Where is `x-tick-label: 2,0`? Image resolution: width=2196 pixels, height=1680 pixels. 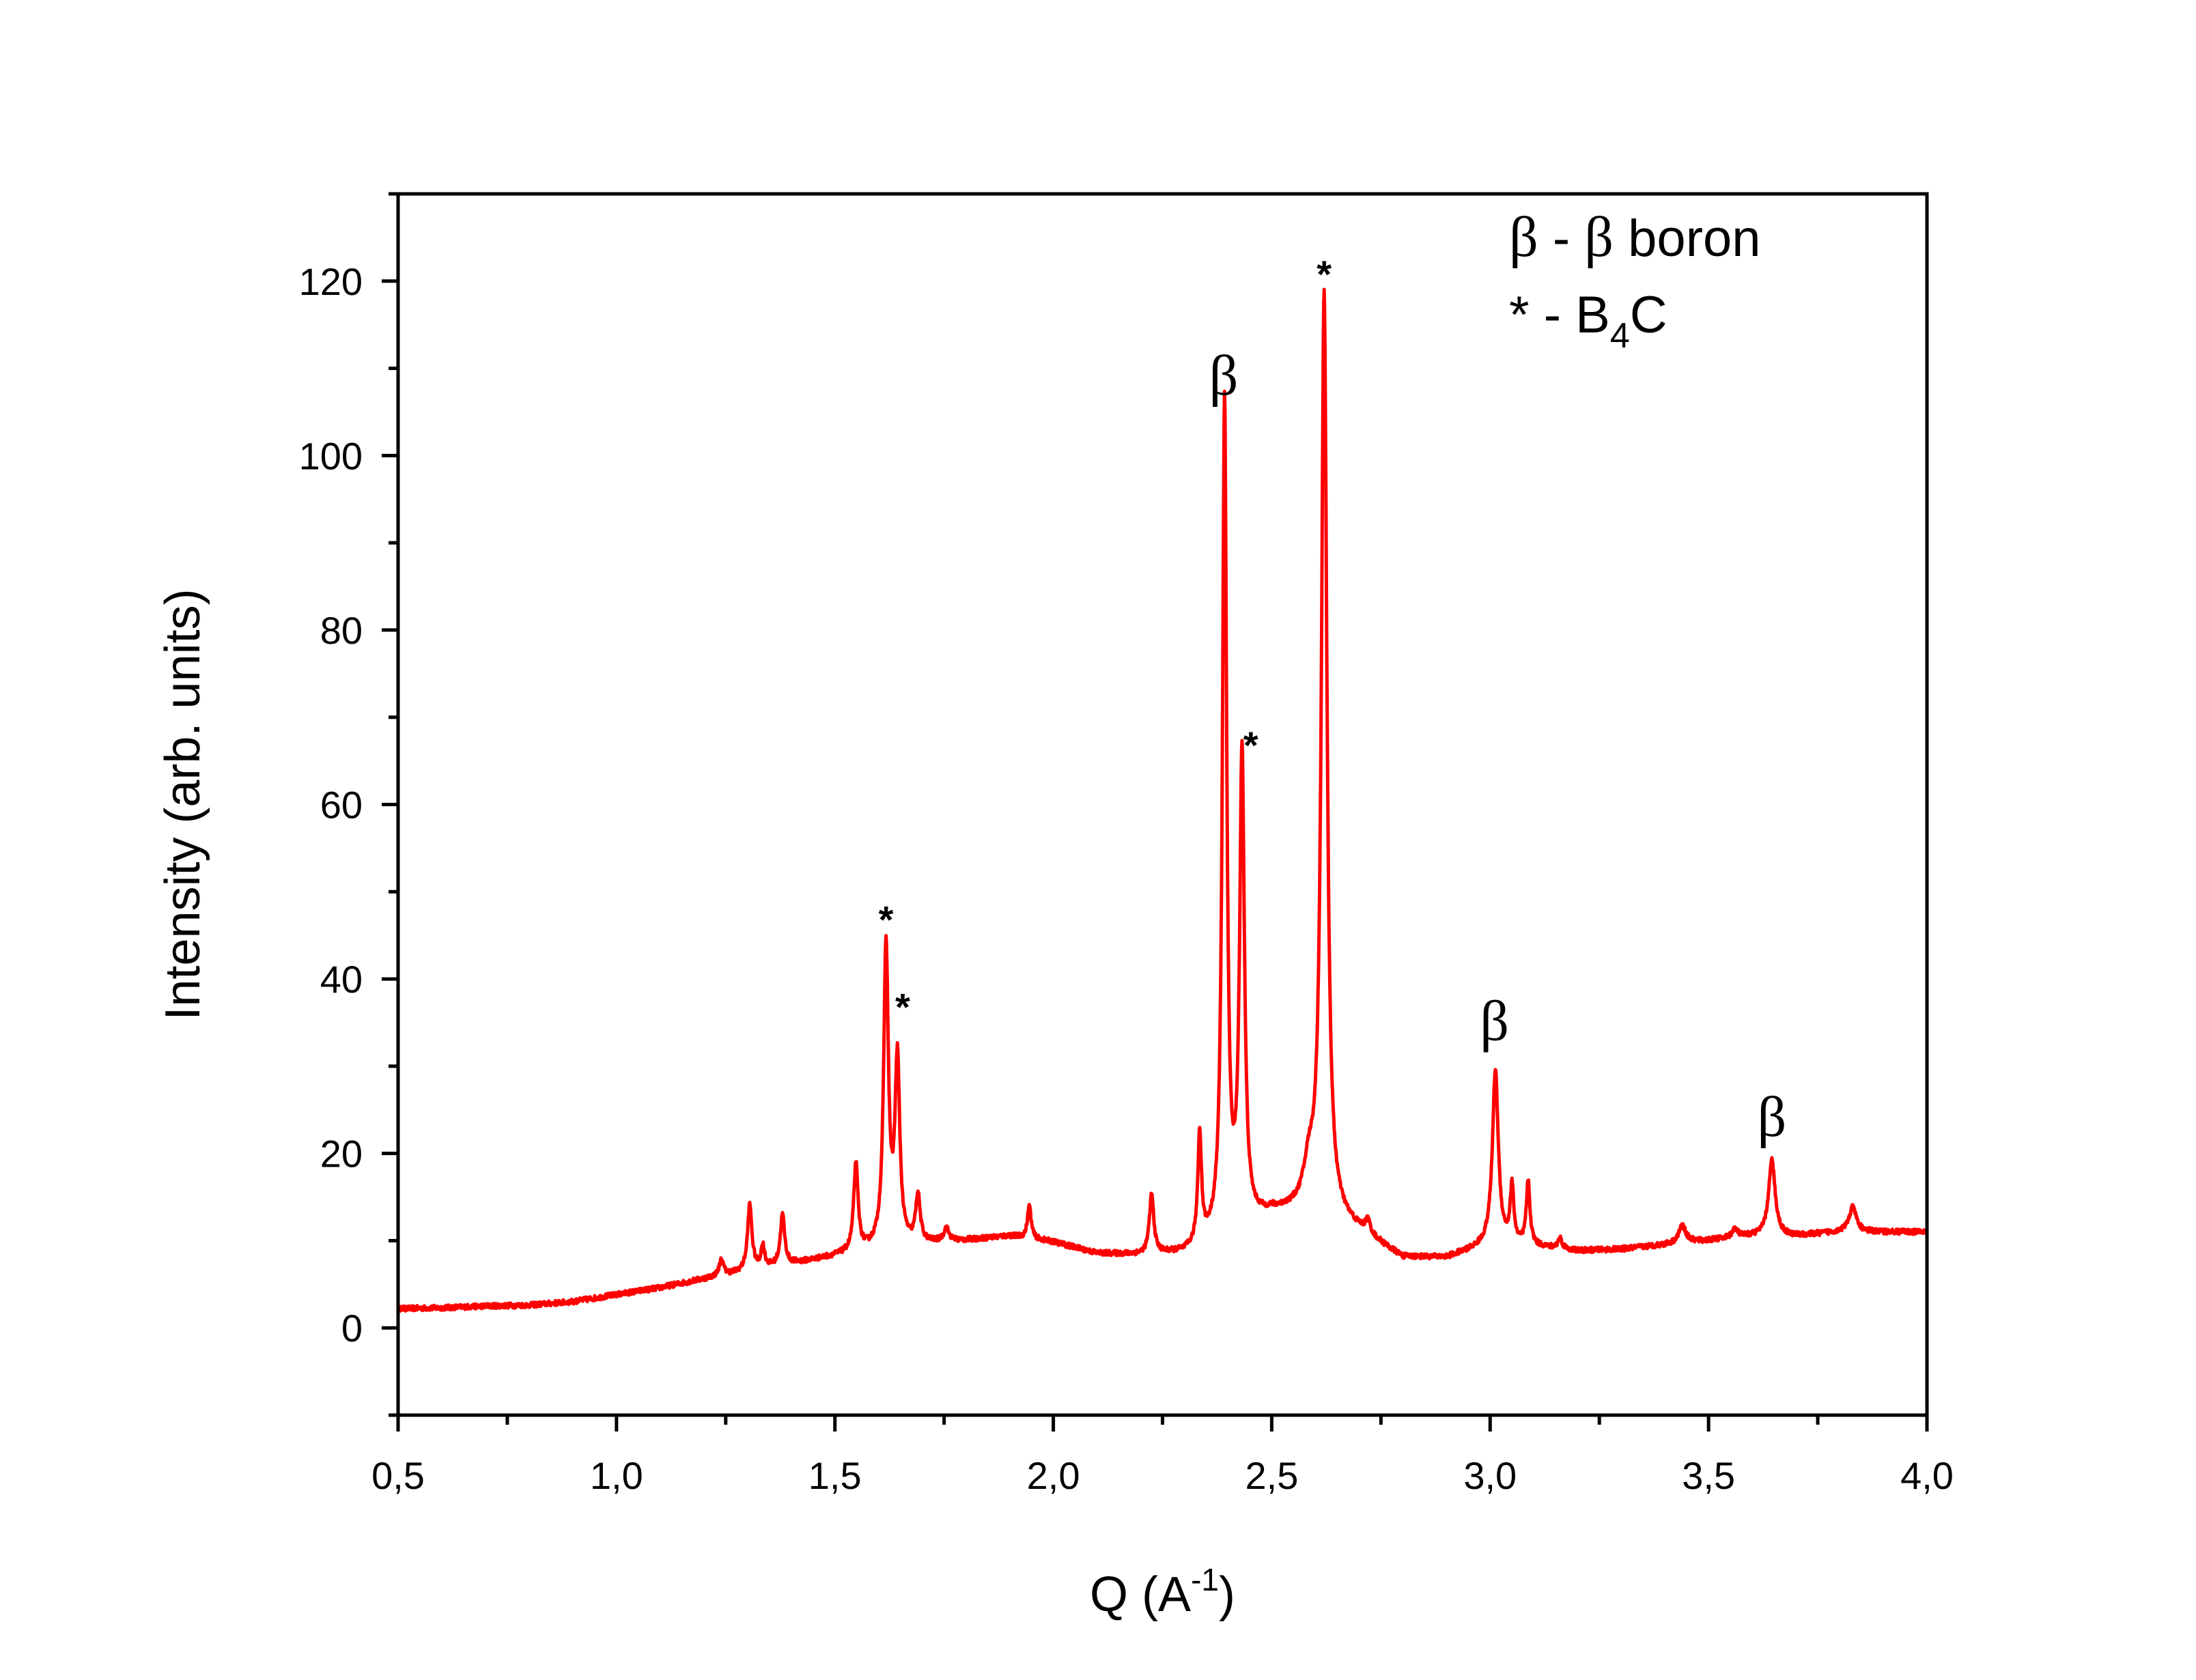
x-tick-label: 2,0 is located at coordinates (1054, 1475).